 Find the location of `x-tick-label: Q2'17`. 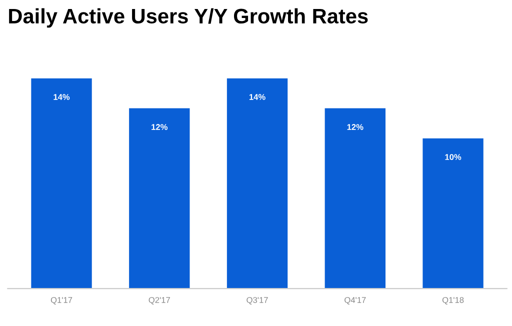

x-tick-label: Q2'17 is located at coordinates (159, 300).